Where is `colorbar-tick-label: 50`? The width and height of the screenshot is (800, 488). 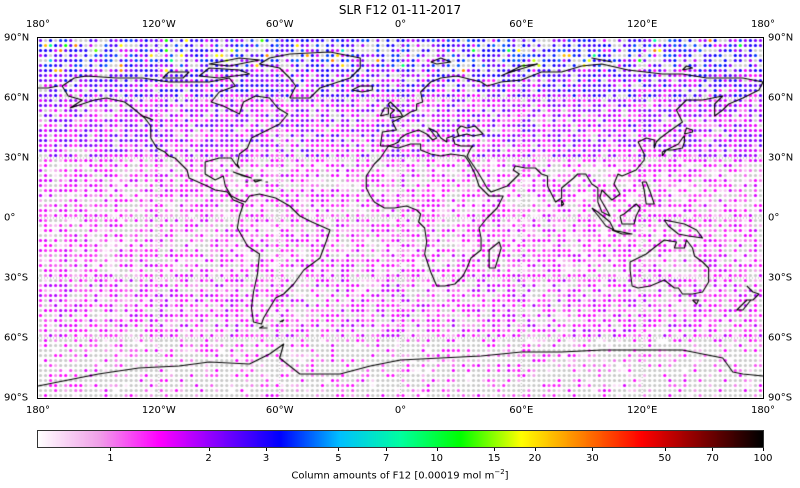
colorbar-tick-label: 50 is located at coordinates (665, 458).